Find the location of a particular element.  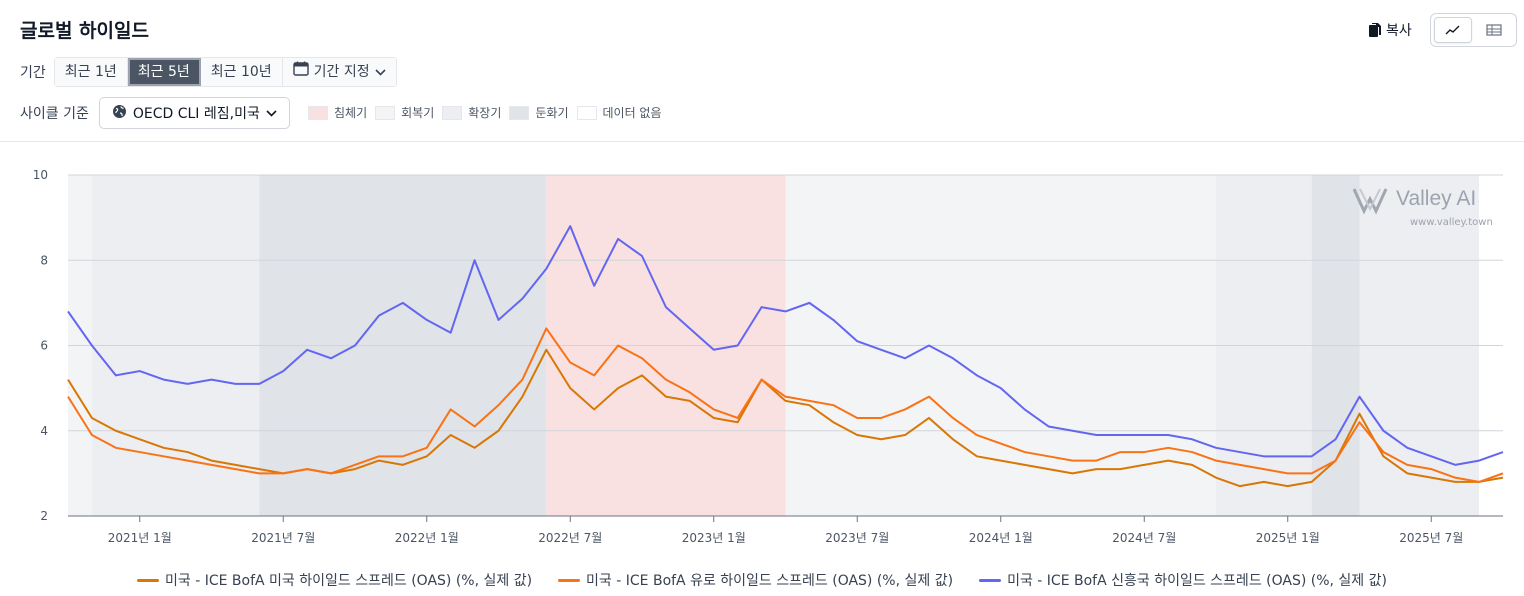

line-chart-icon is located at coordinates (1453, 30).